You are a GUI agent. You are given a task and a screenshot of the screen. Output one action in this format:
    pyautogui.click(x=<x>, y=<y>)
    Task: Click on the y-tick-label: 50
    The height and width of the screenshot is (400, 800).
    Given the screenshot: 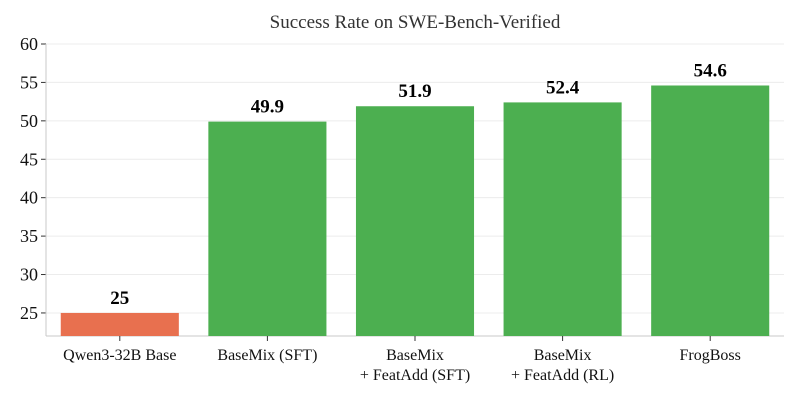 What is the action you would take?
    pyautogui.click(x=29, y=121)
    